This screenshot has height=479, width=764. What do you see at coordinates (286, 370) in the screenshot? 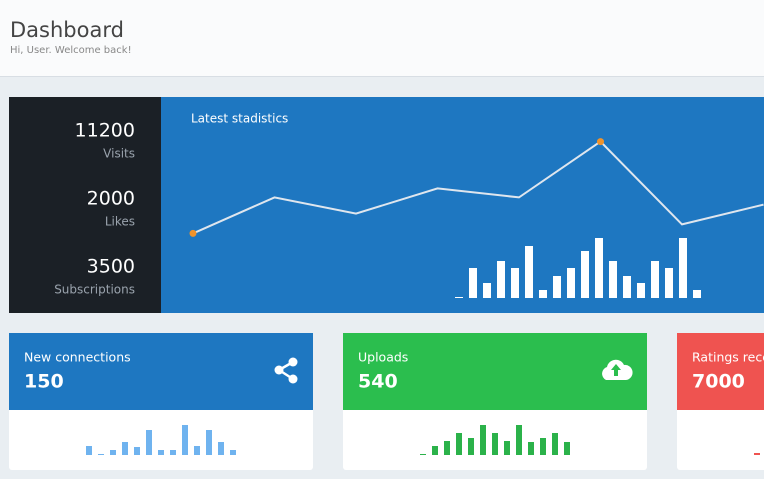
I see `share-icon` at bounding box center [286, 370].